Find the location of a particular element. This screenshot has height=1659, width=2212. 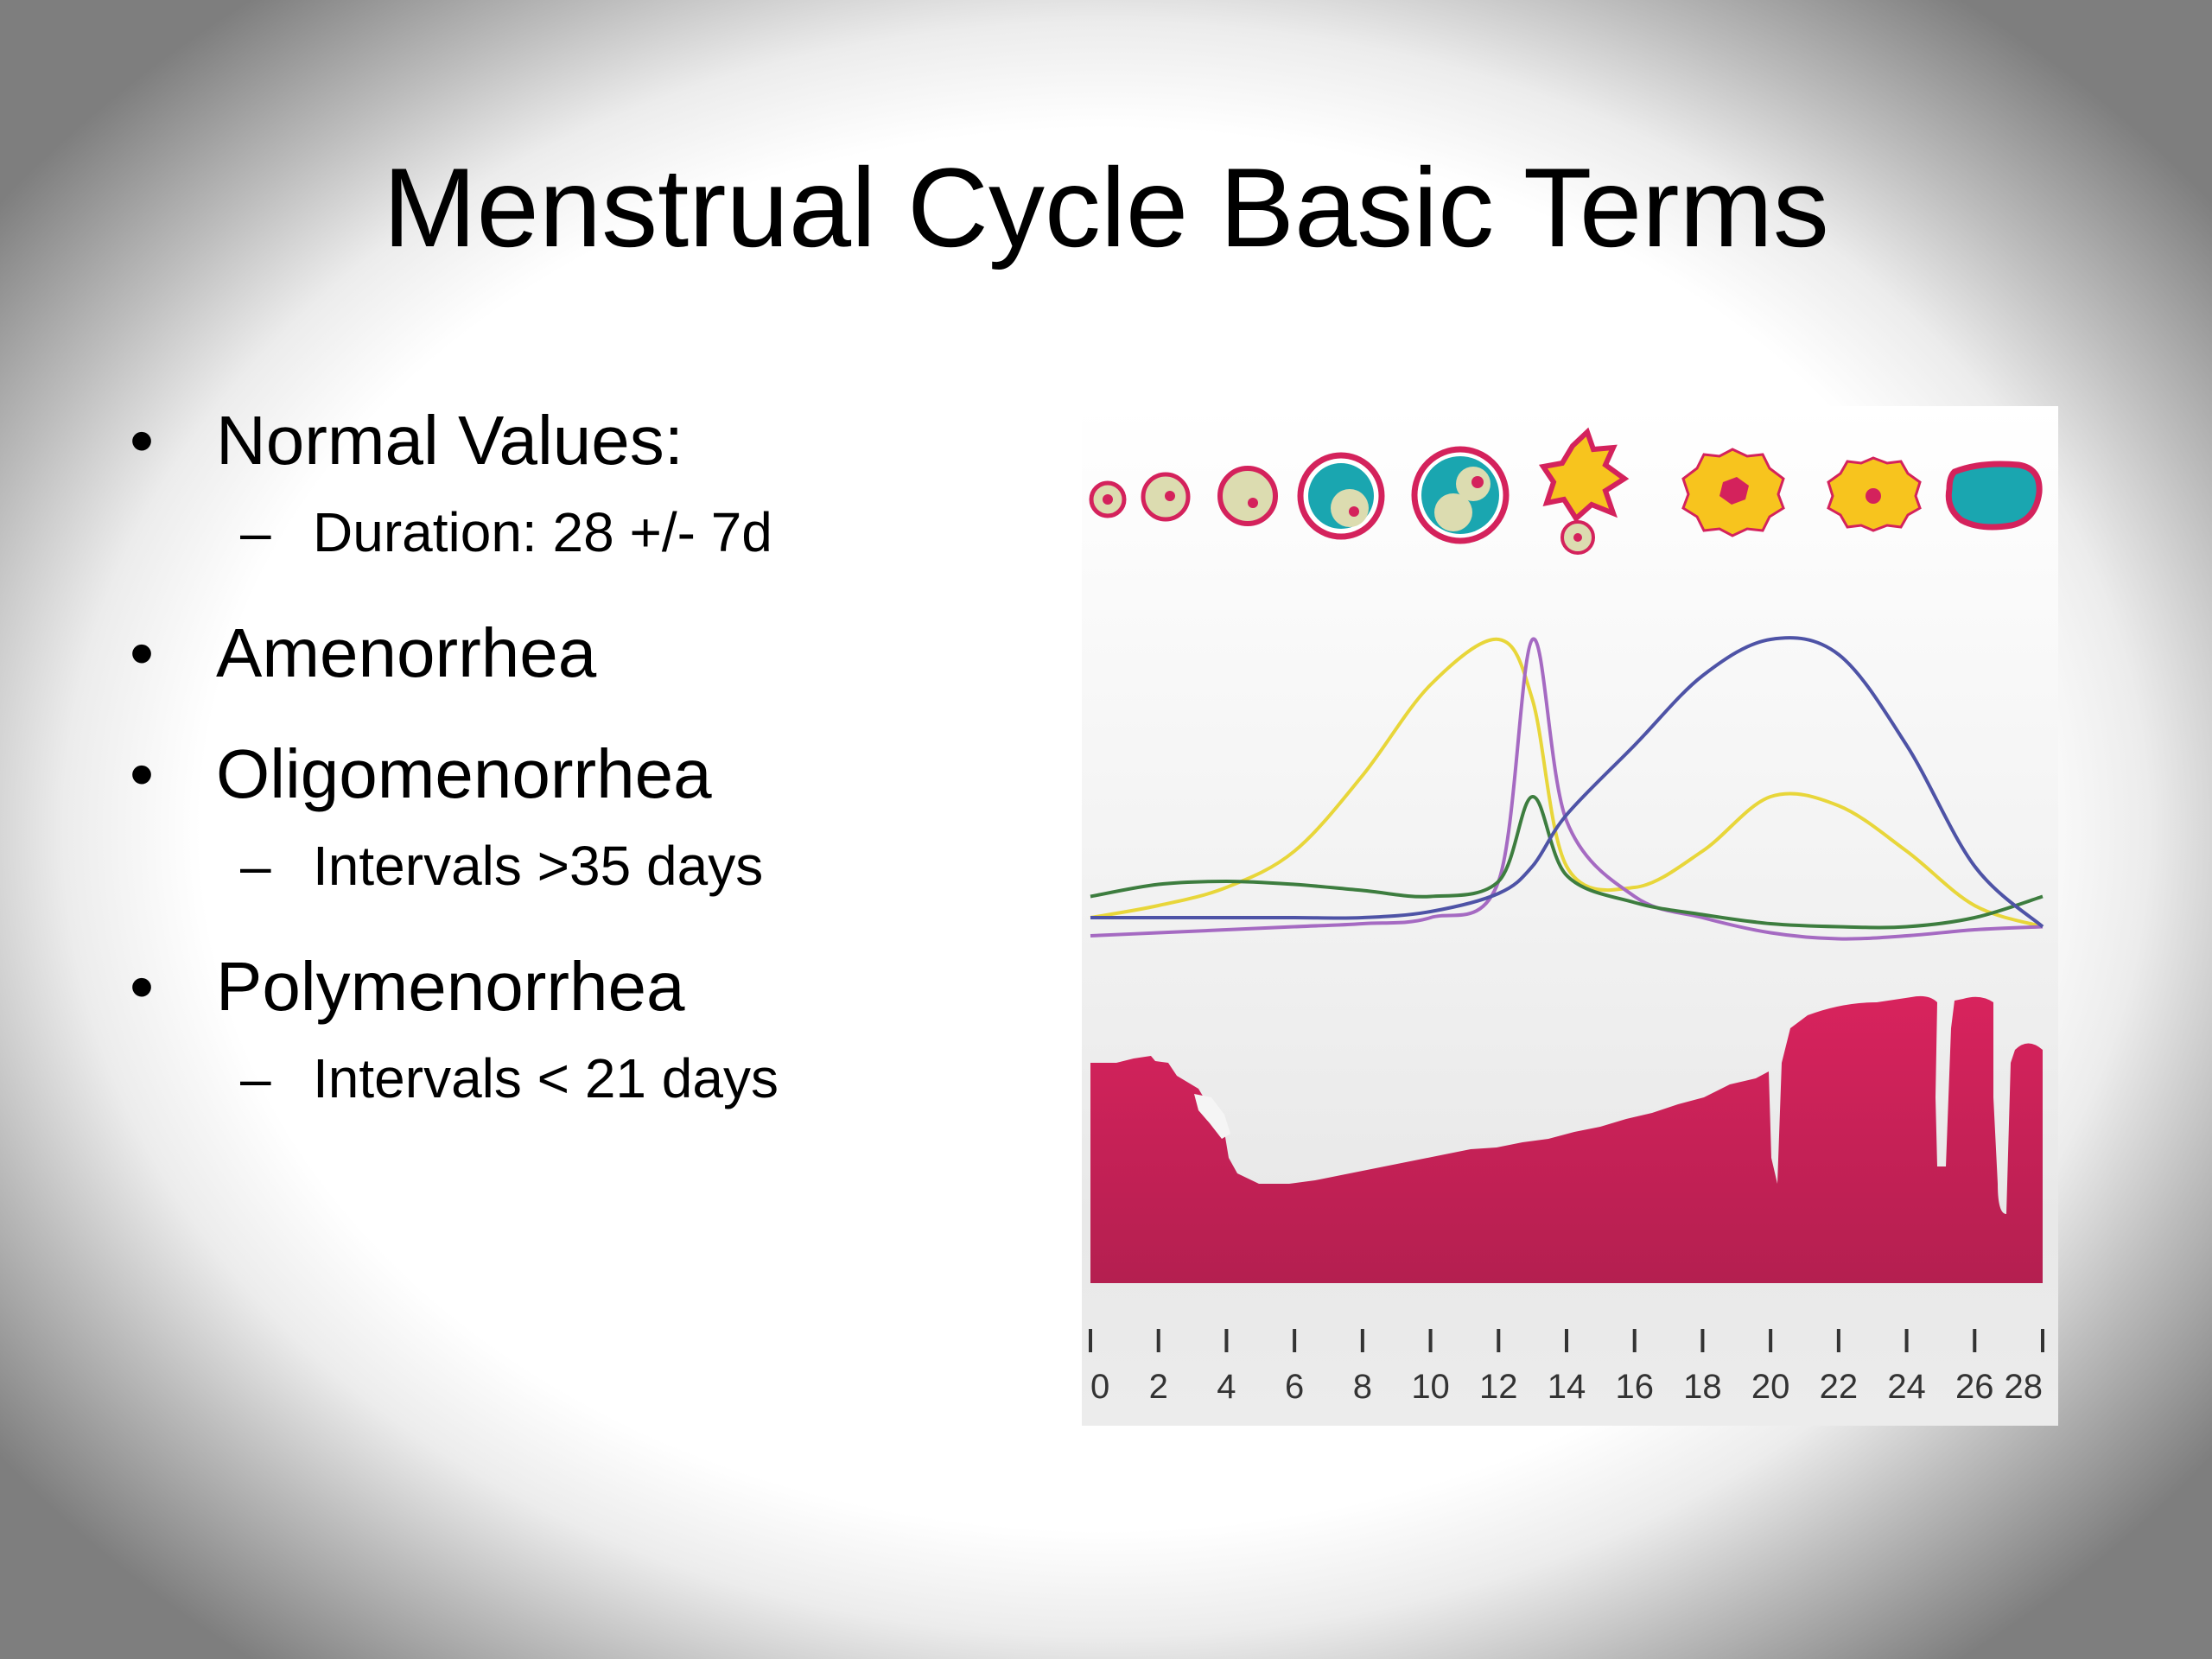

day-tick-label: 28 is located at coordinates (2024, 1387).